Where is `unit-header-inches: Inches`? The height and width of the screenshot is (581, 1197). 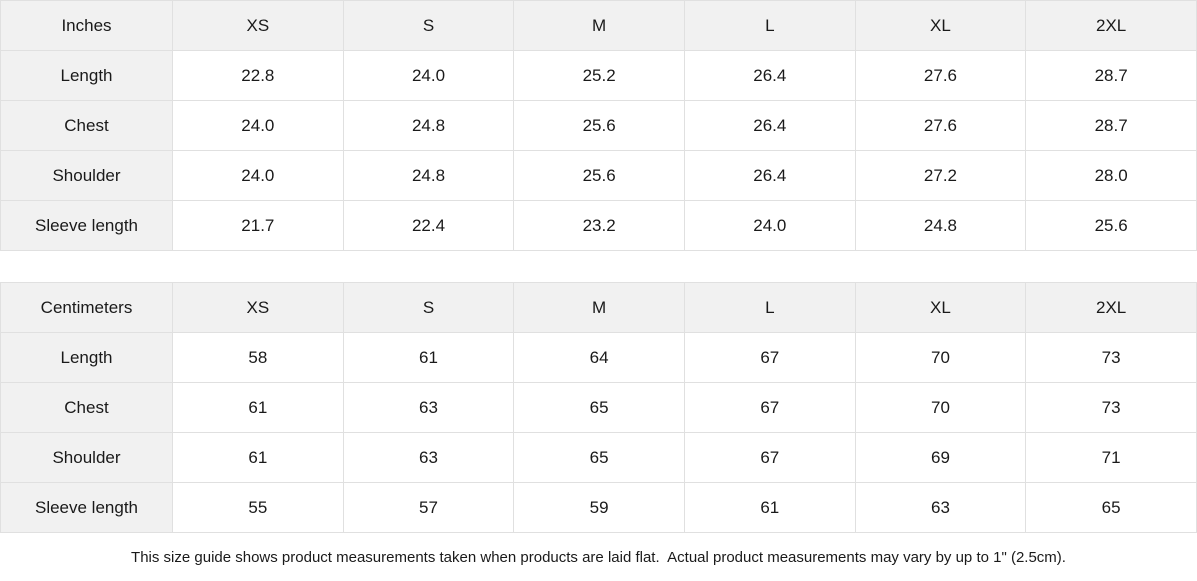 unit-header-inches: Inches is located at coordinates (86, 25).